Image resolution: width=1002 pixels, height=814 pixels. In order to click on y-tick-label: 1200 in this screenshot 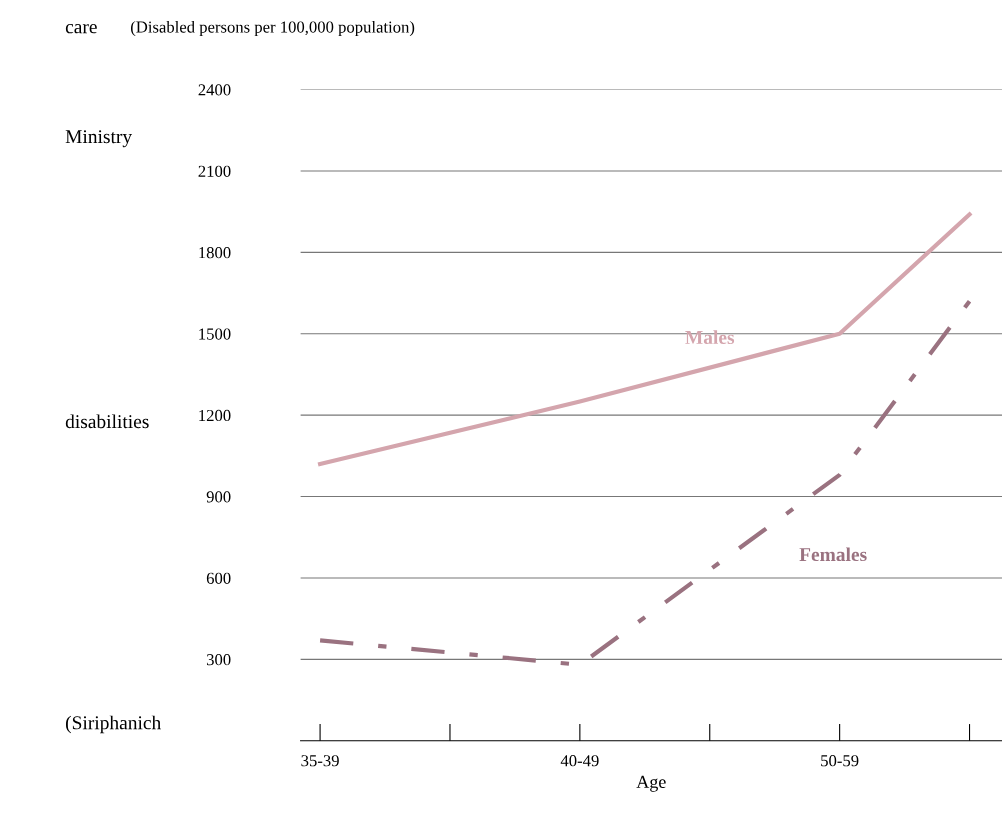, I will do `click(215, 415)`.